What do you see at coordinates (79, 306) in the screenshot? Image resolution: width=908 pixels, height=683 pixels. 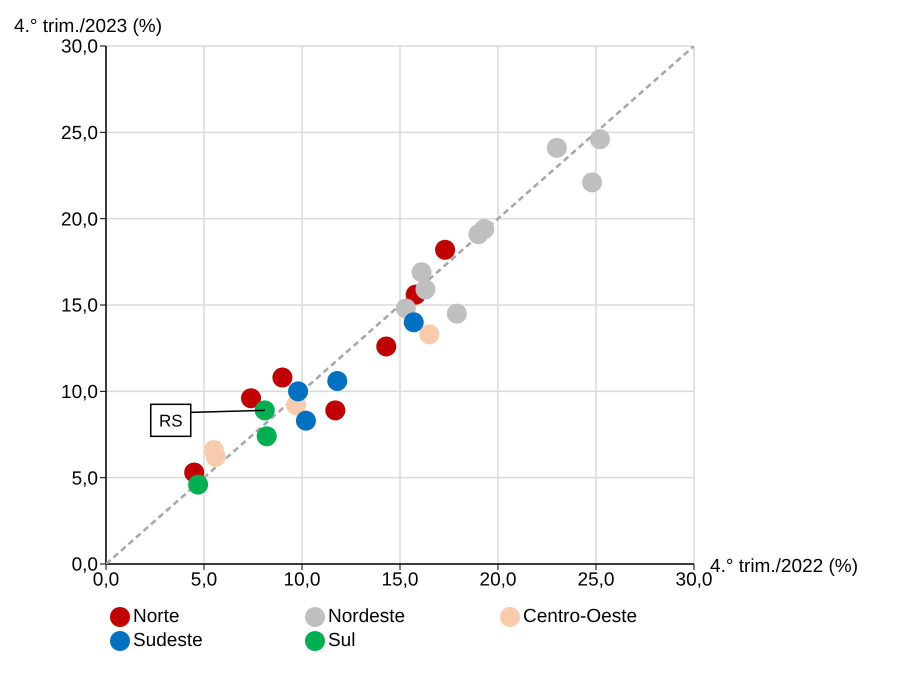 I see `y-tick-label: 15,0` at bounding box center [79, 306].